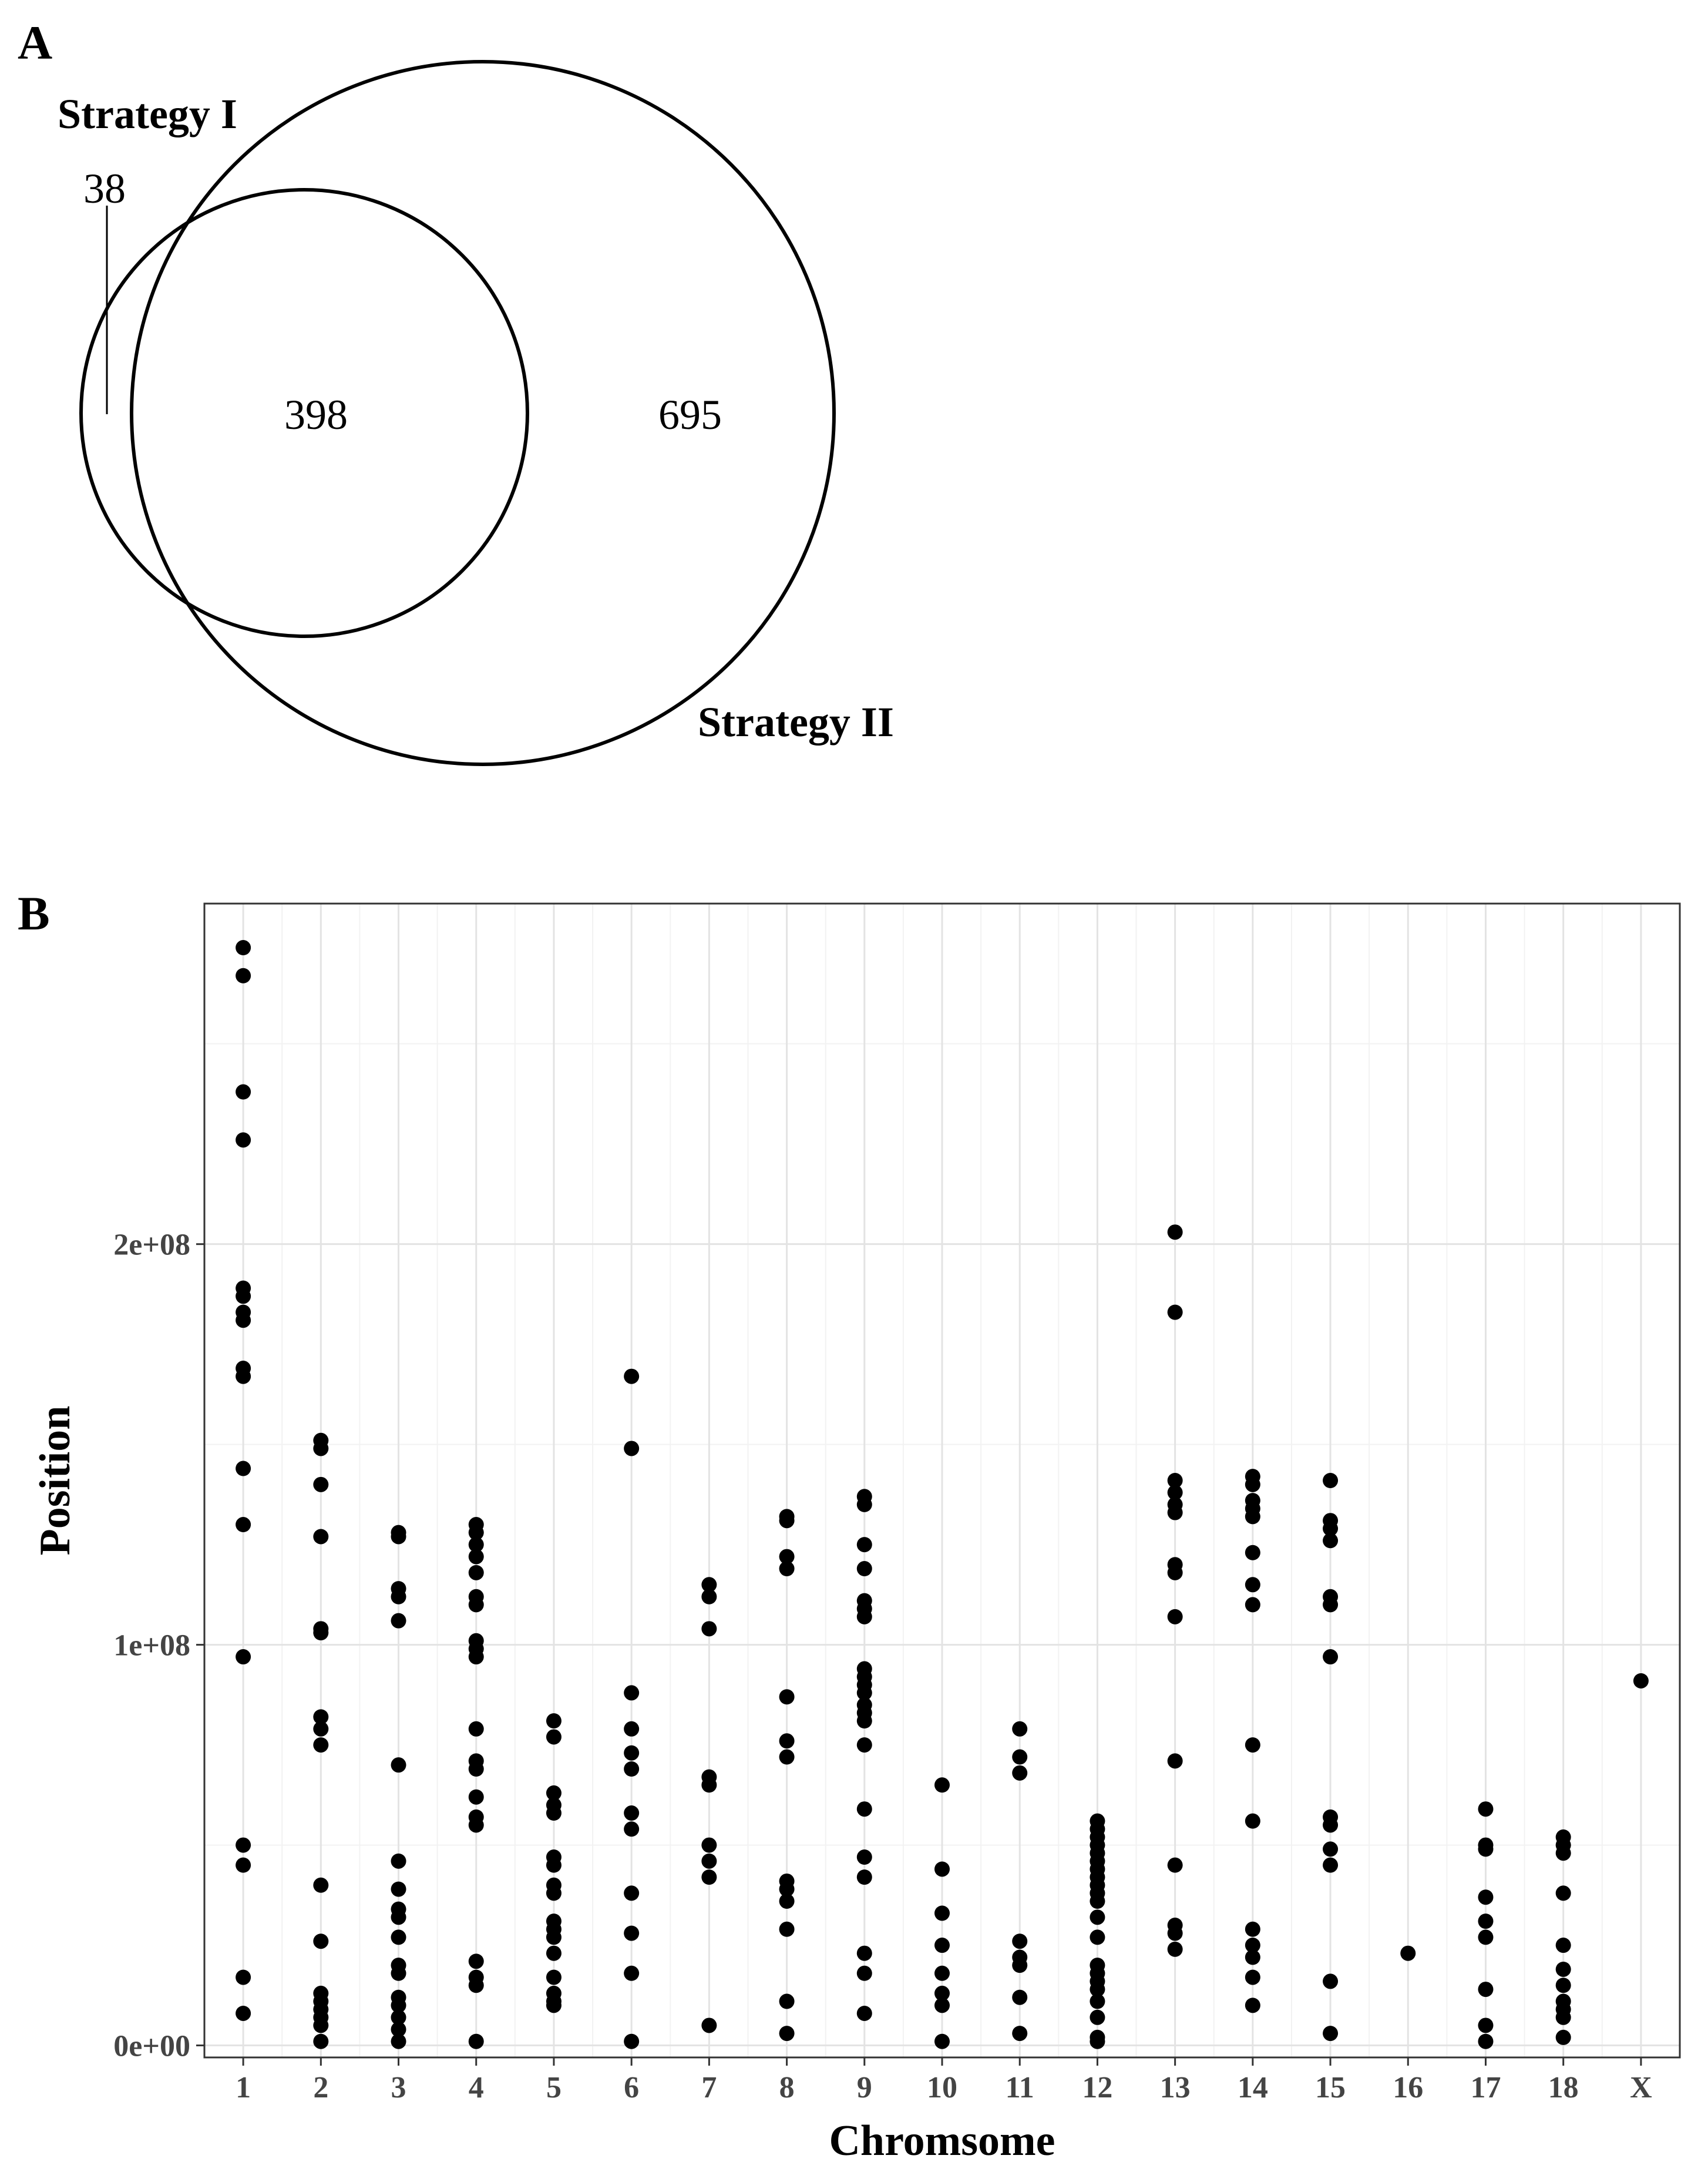 This screenshot has width=1708, height=2172. What do you see at coordinates (151, 1245) in the screenshot?
I see `y-tick-label: 2e+08` at bounding box center [151, 1245].